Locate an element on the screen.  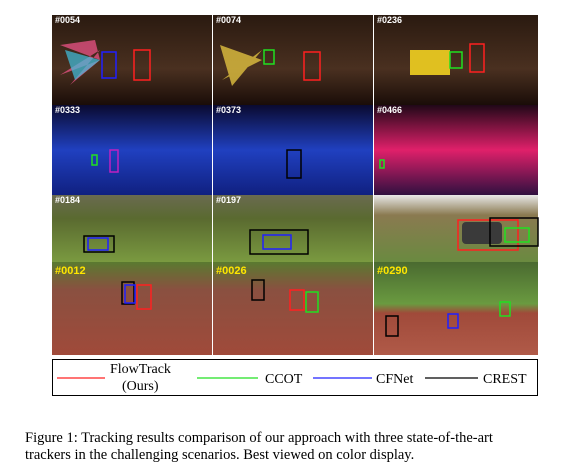
legend-label: (Ours) is located at coordinates (140, 386).